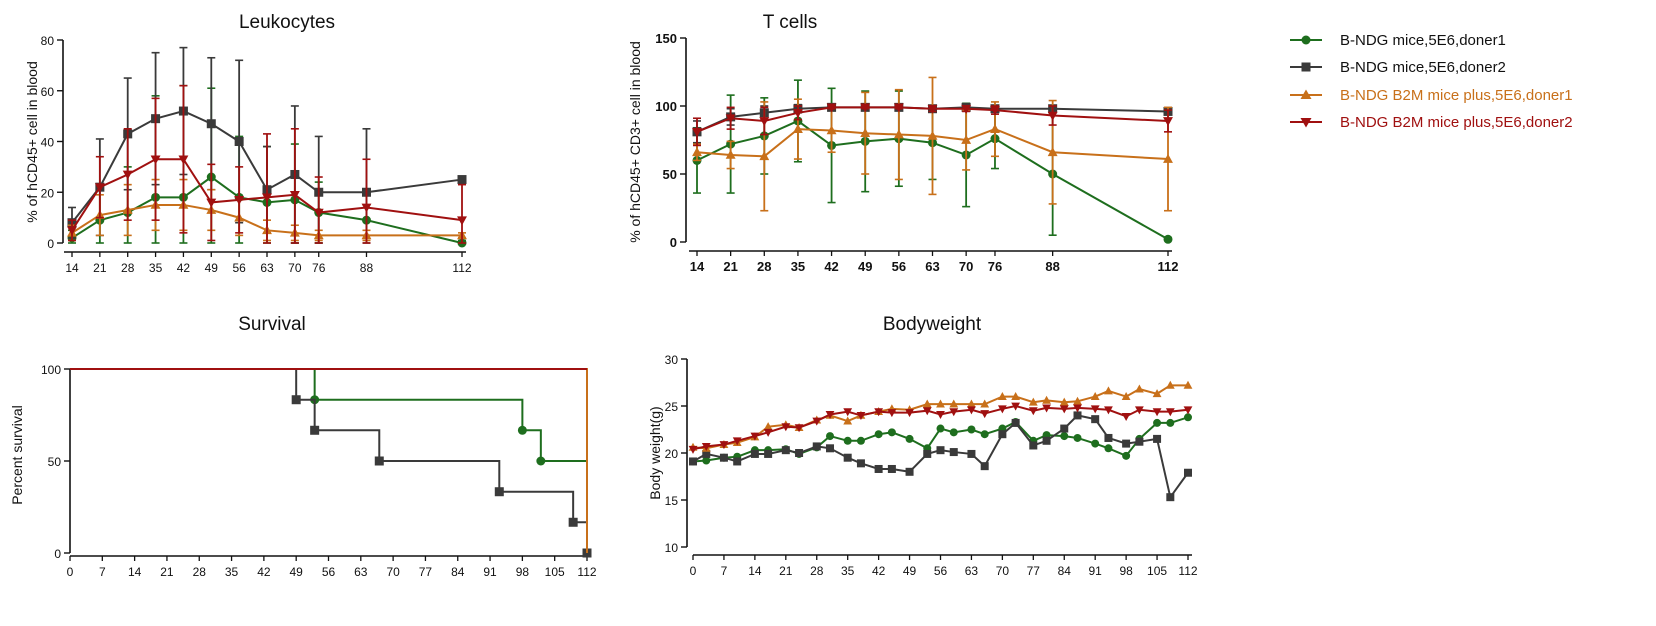 The height and width of the screenshot is (626, 1656). Describe the element at coordinates (295, 268) in the screenshot. I see `x-tick-label: 70` at that location.